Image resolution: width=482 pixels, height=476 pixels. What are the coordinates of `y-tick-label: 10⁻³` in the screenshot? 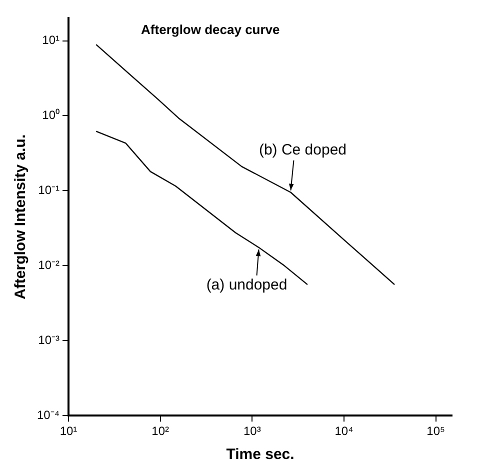 It's located at (49, 339).